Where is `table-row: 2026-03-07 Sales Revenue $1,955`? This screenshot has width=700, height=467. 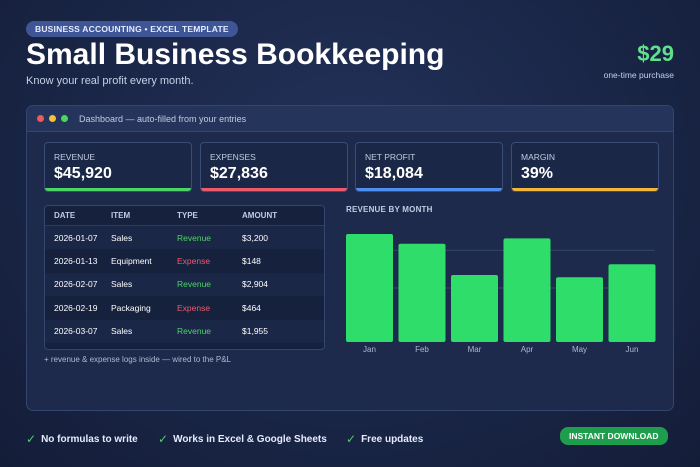
table-row: 2026-03-07 Sales Revenue $1,955 is located at coordinates (184, 331).